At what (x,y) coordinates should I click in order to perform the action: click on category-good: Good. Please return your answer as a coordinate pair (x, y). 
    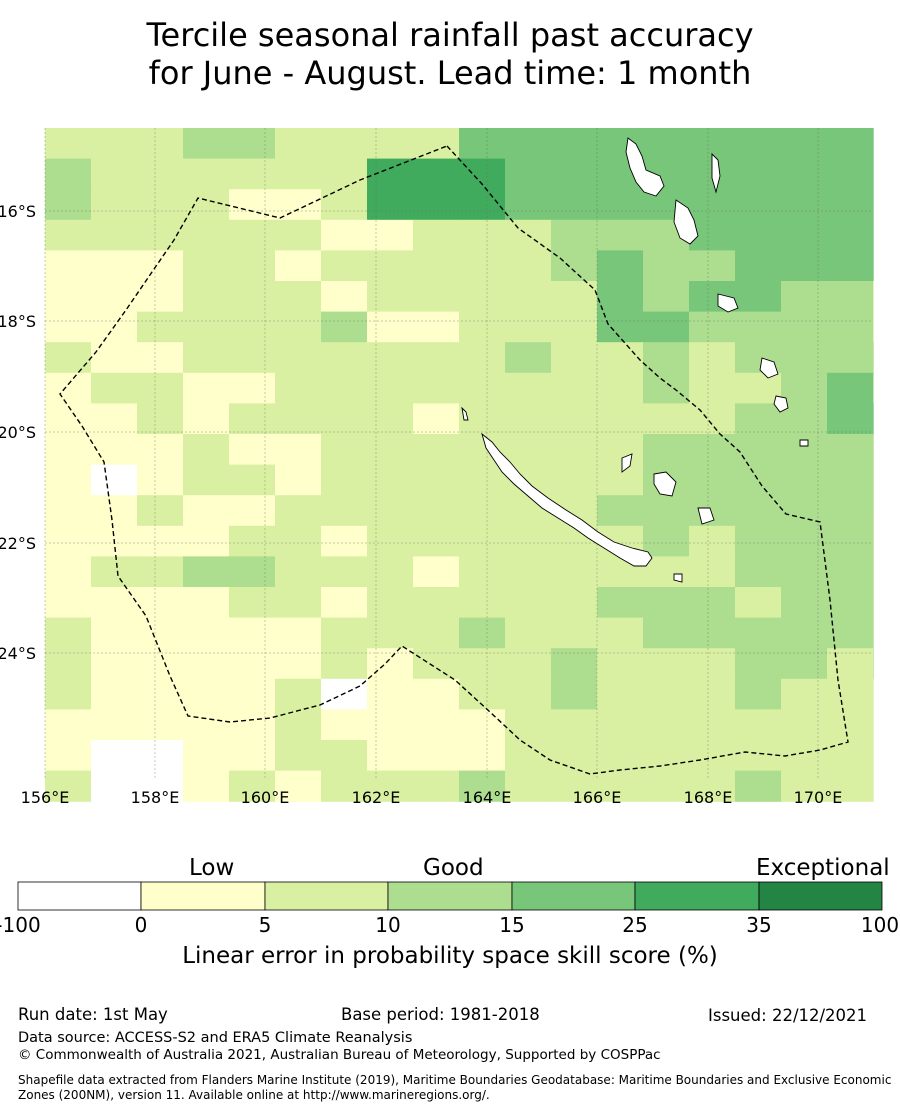
    Looking at the image, I should click on (453, 868).